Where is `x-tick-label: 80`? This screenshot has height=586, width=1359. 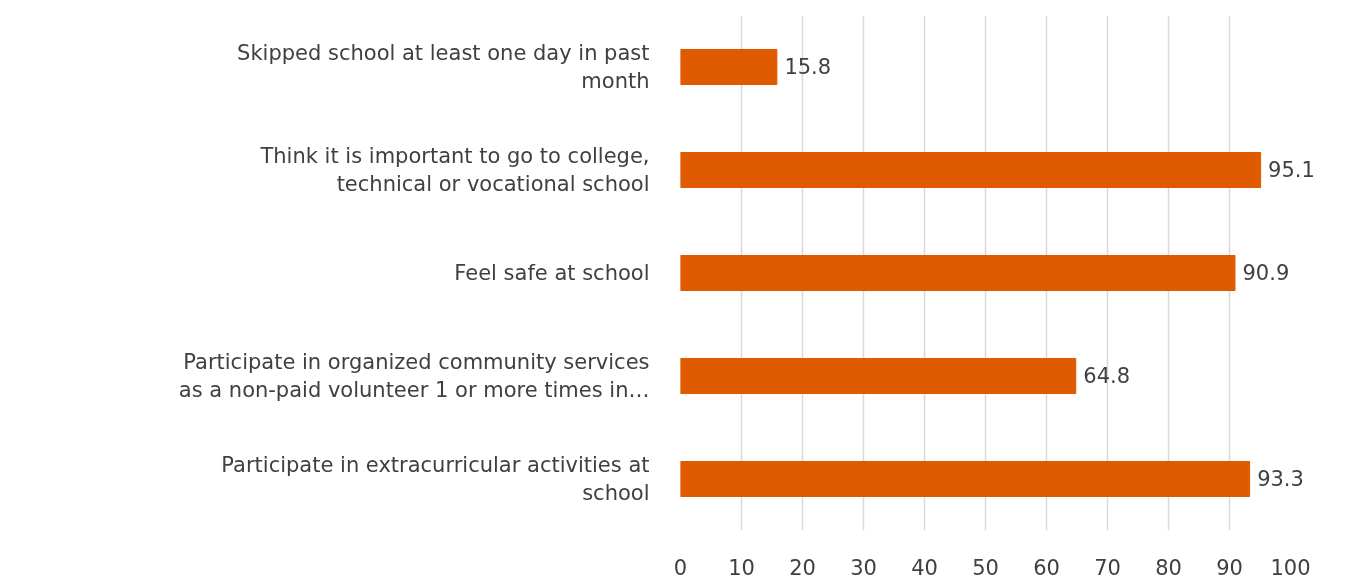 x-tick-label: 80 is located at coordinates (1168, 567).